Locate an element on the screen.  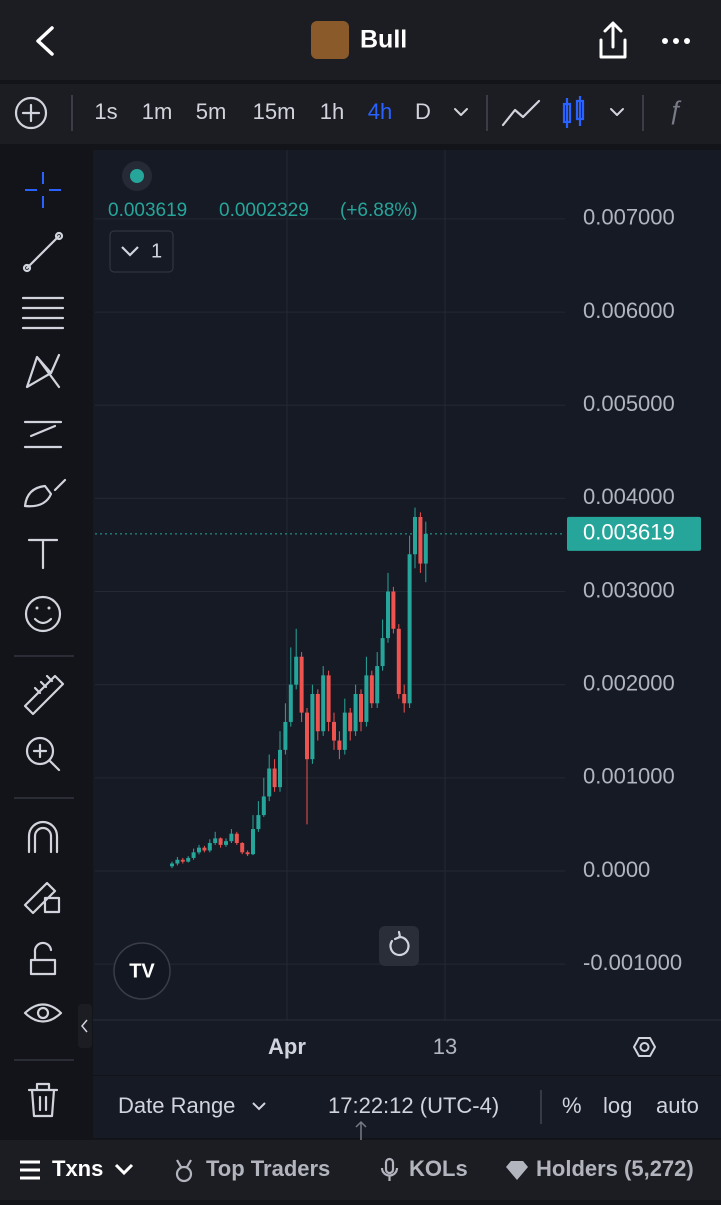
timezone-clock: 17:22:12 (UTC-4) is located at coordinates (413, 1105).